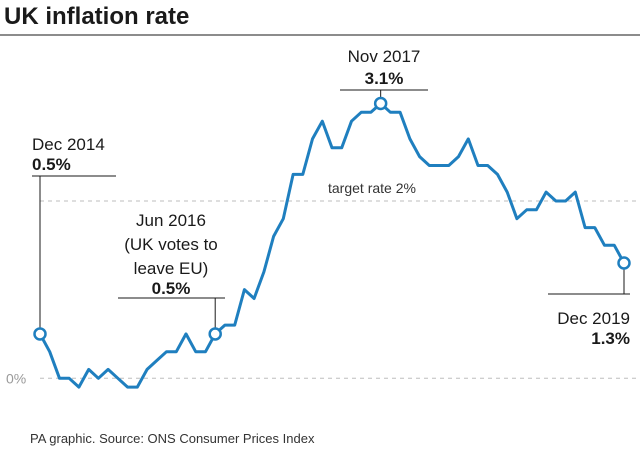  I want to click on chart-title: UK inflation rate, so click(96, 16).